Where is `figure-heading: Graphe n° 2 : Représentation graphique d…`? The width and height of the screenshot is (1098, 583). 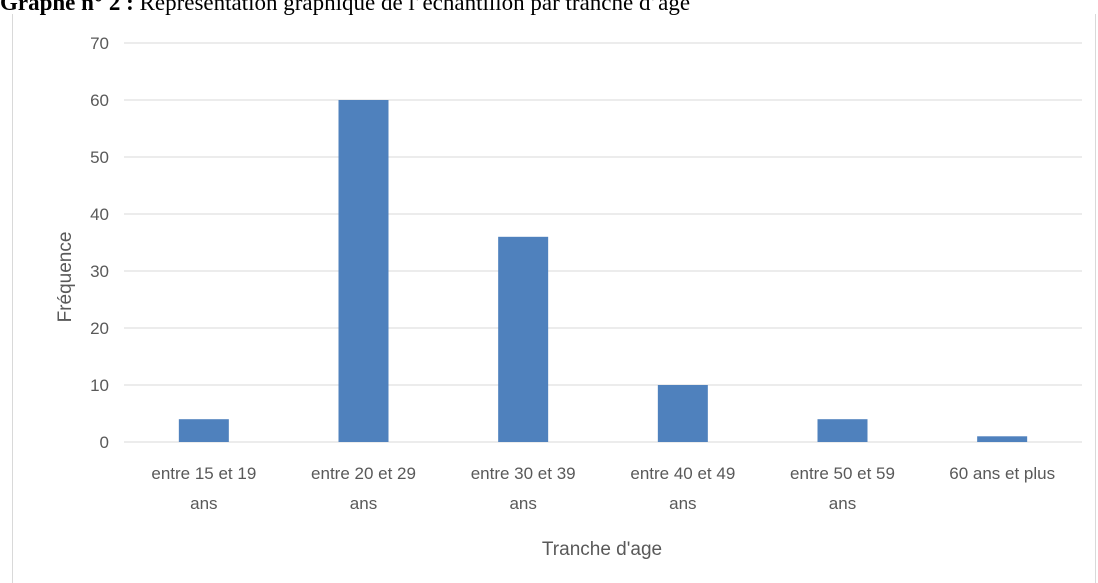
figure-heading: Graphe n° 2 : Représentation graphique d… is located at coordinates (549, 7).